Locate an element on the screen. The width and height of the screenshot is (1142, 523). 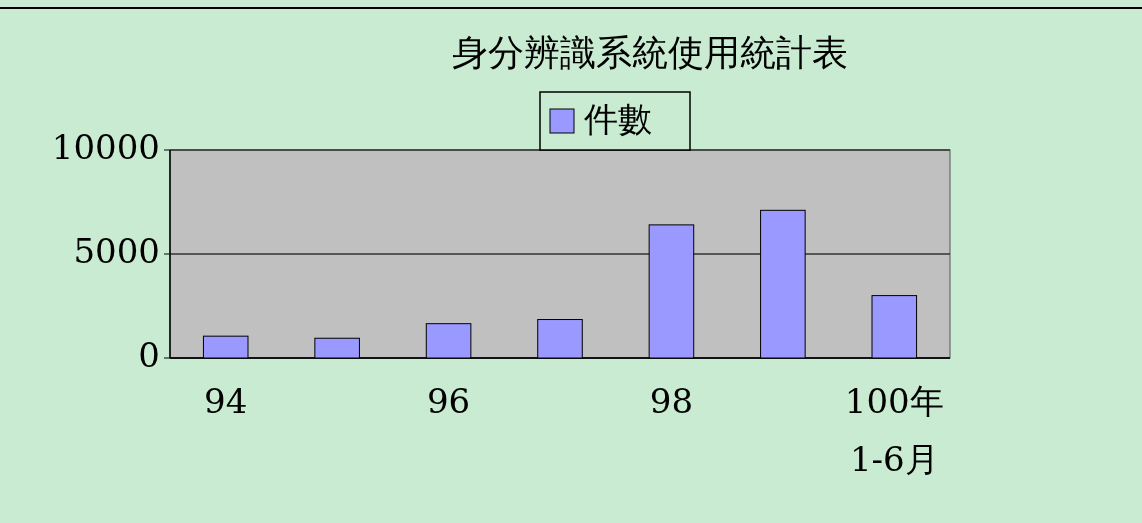
x-tick-label: 98 is located at coordinates (671, 401).